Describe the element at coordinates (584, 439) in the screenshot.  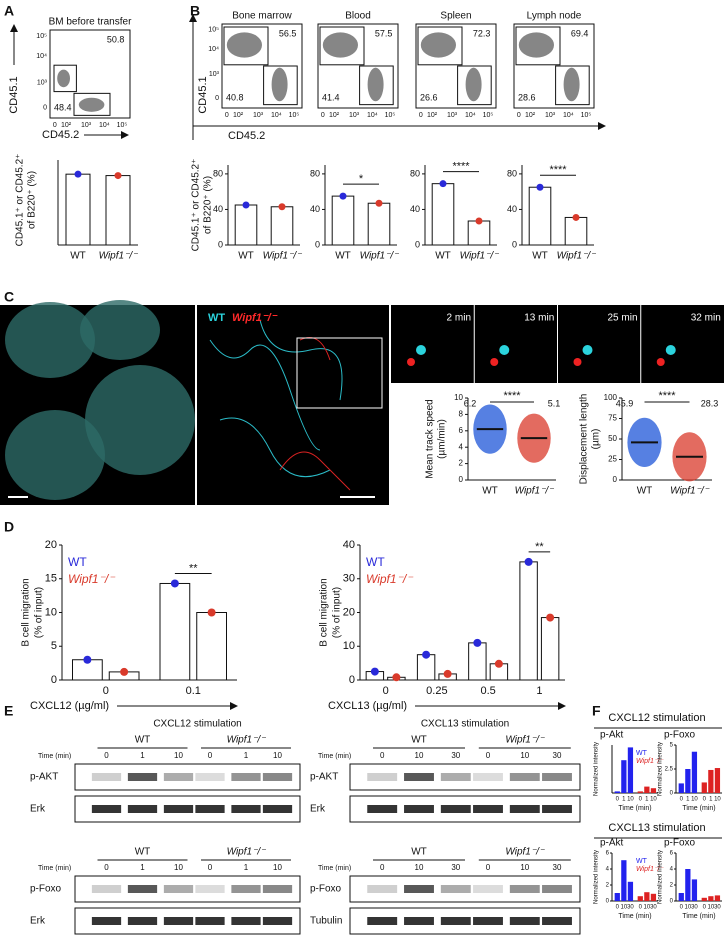
I see `y-axis-label: Displacement length` at that location.